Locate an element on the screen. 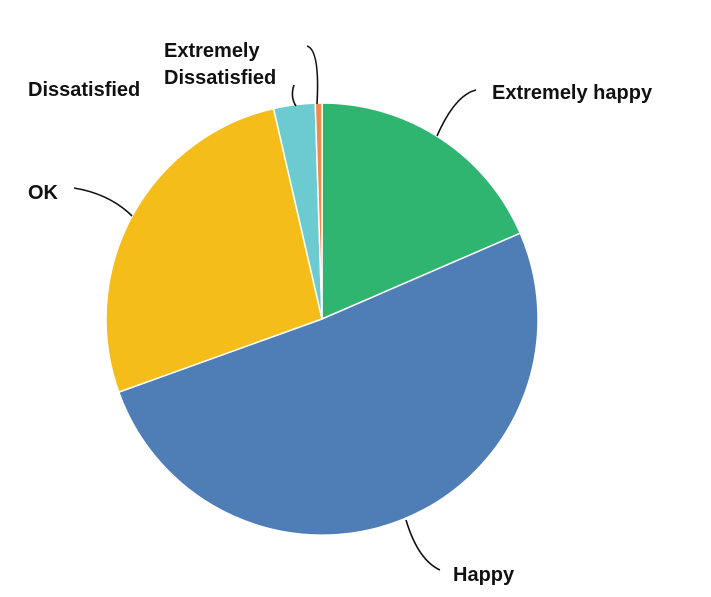  slice-label-ok: OK is located at coordinates (43, 193).